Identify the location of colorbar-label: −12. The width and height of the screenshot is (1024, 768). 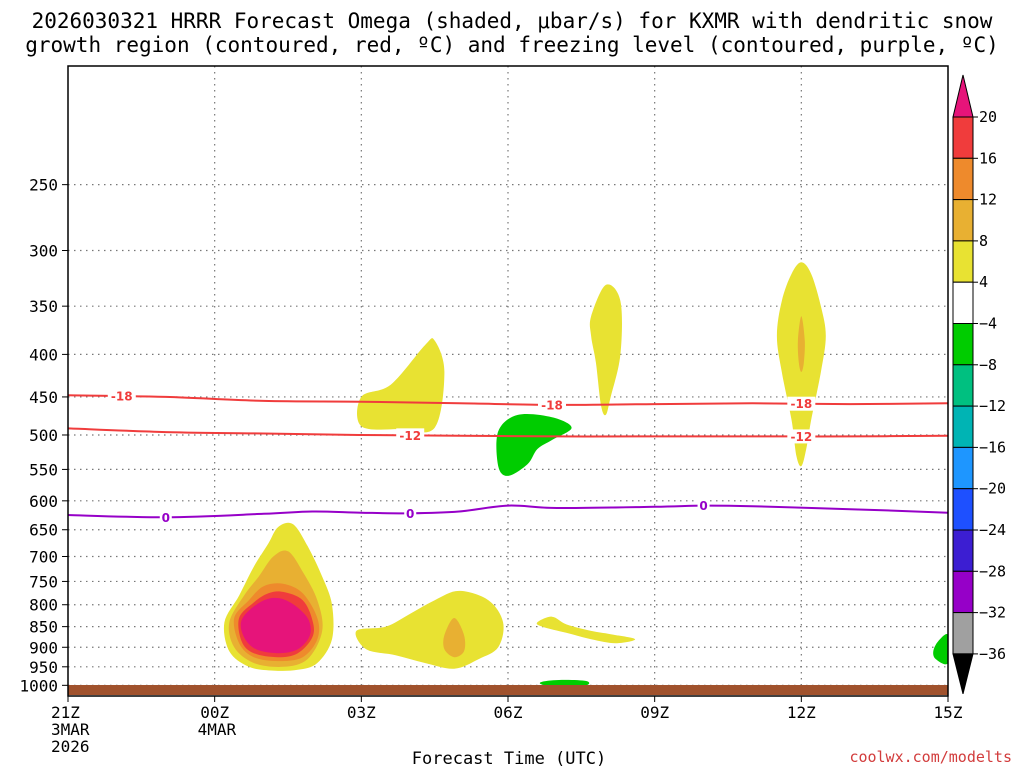
(992, 406).